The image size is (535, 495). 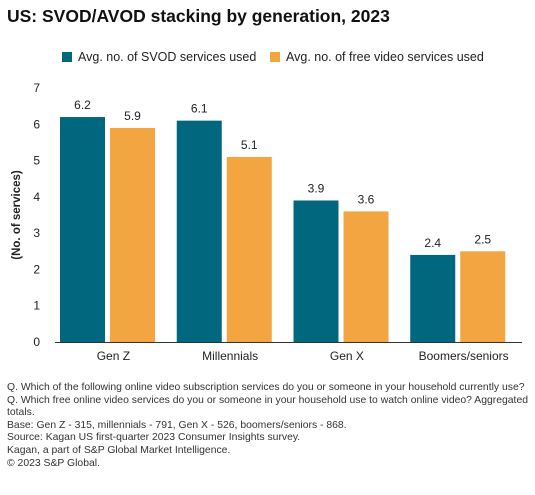 I want to click on x-tick-label: Gen Z, so click(x=113, y=356).